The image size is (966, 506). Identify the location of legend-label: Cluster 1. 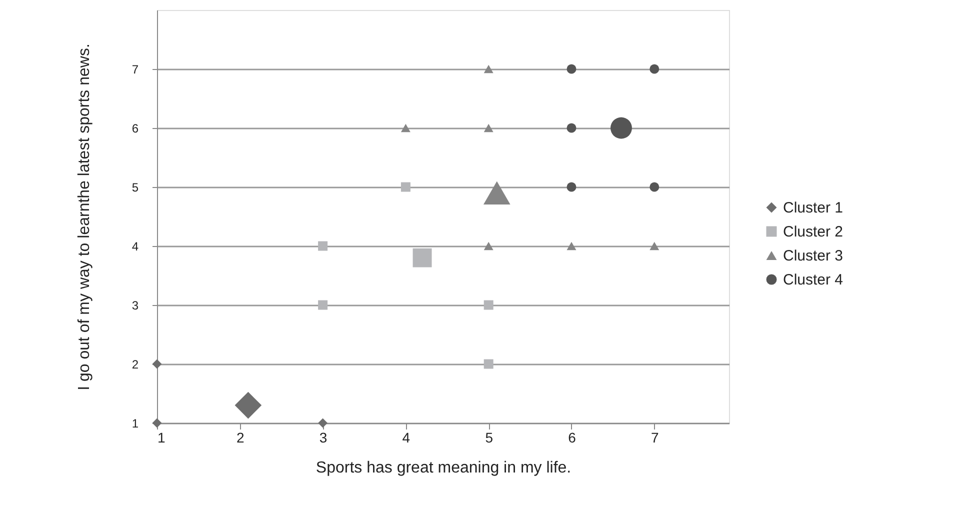
(813, 207).